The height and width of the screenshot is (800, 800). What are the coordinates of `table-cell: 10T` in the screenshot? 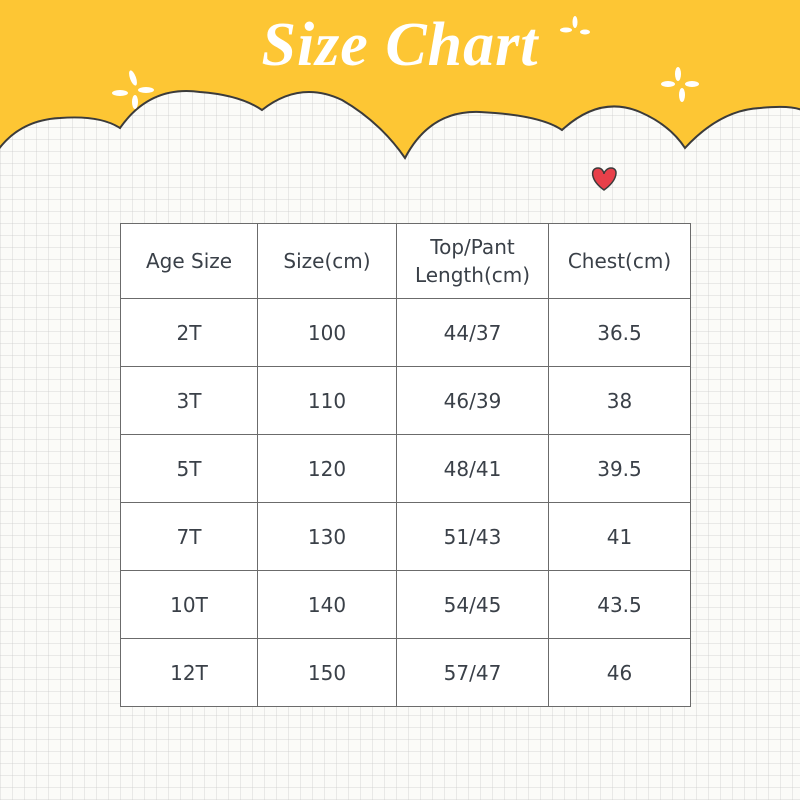 It's located at (189, 604).